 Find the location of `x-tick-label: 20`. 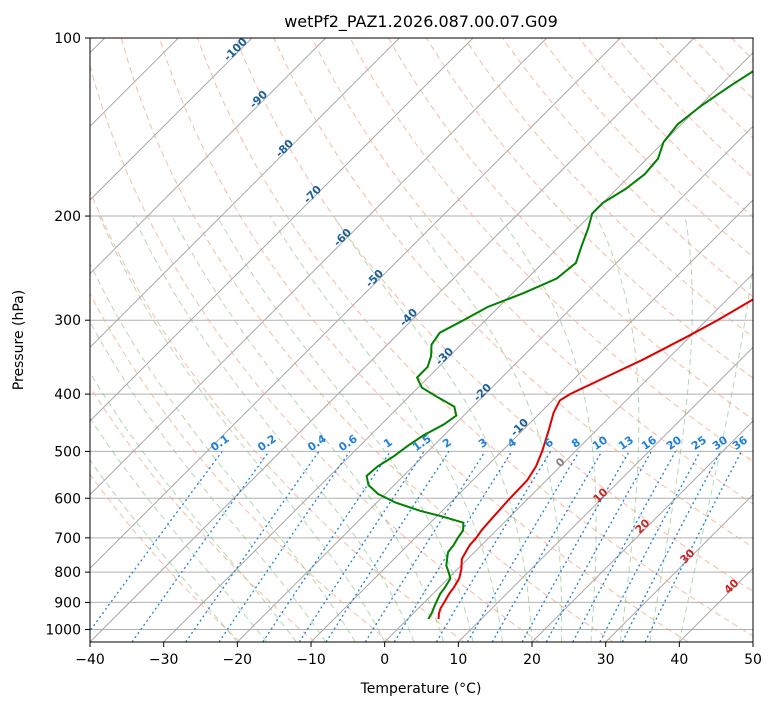

x-tick-label: 20 is located at coordinates (532, 660).